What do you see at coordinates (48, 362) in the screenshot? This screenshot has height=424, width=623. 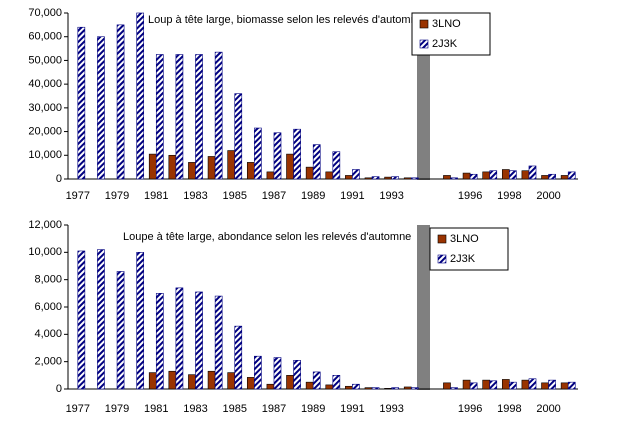 I see `y-tick-label: 2,000` at bounding box center [48, 362].